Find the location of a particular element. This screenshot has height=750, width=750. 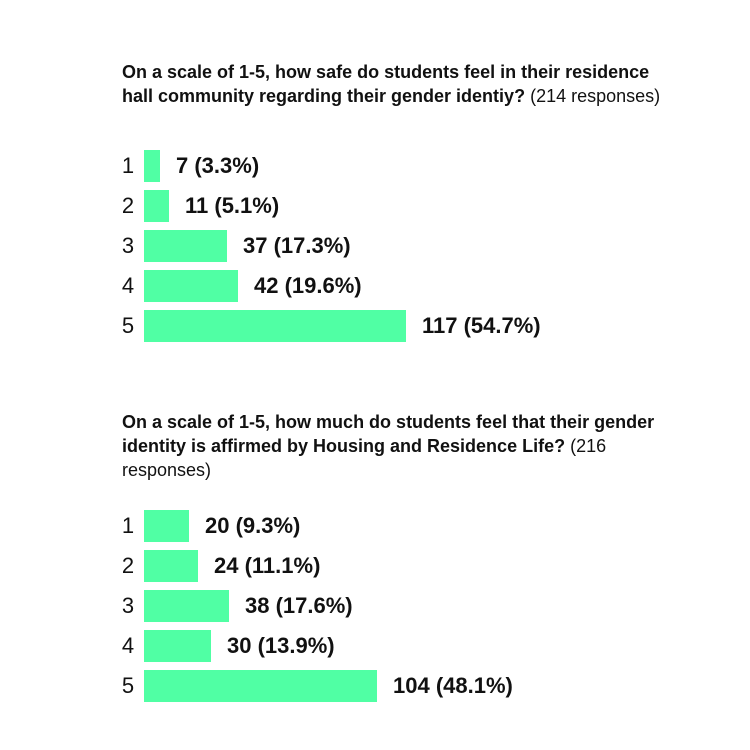

bar-row: 2 11 (5.1%) is located at coordinates (375, 206).